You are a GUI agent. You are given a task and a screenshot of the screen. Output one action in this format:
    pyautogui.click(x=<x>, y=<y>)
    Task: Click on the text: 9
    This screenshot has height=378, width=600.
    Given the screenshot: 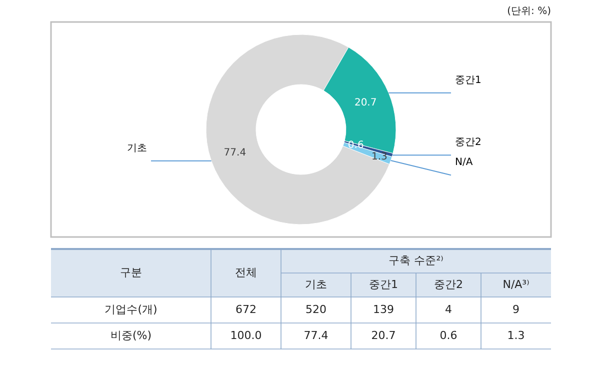 What is the action you would take?
    pyautogui.click(x=516, y=309)
    